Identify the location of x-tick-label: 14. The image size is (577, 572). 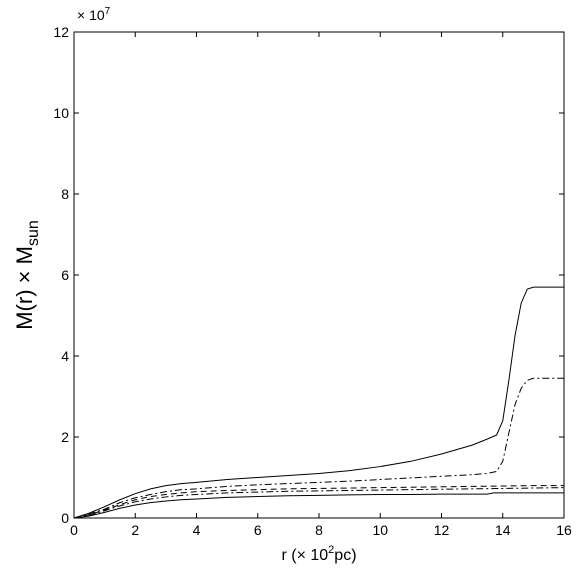
(503, 530).